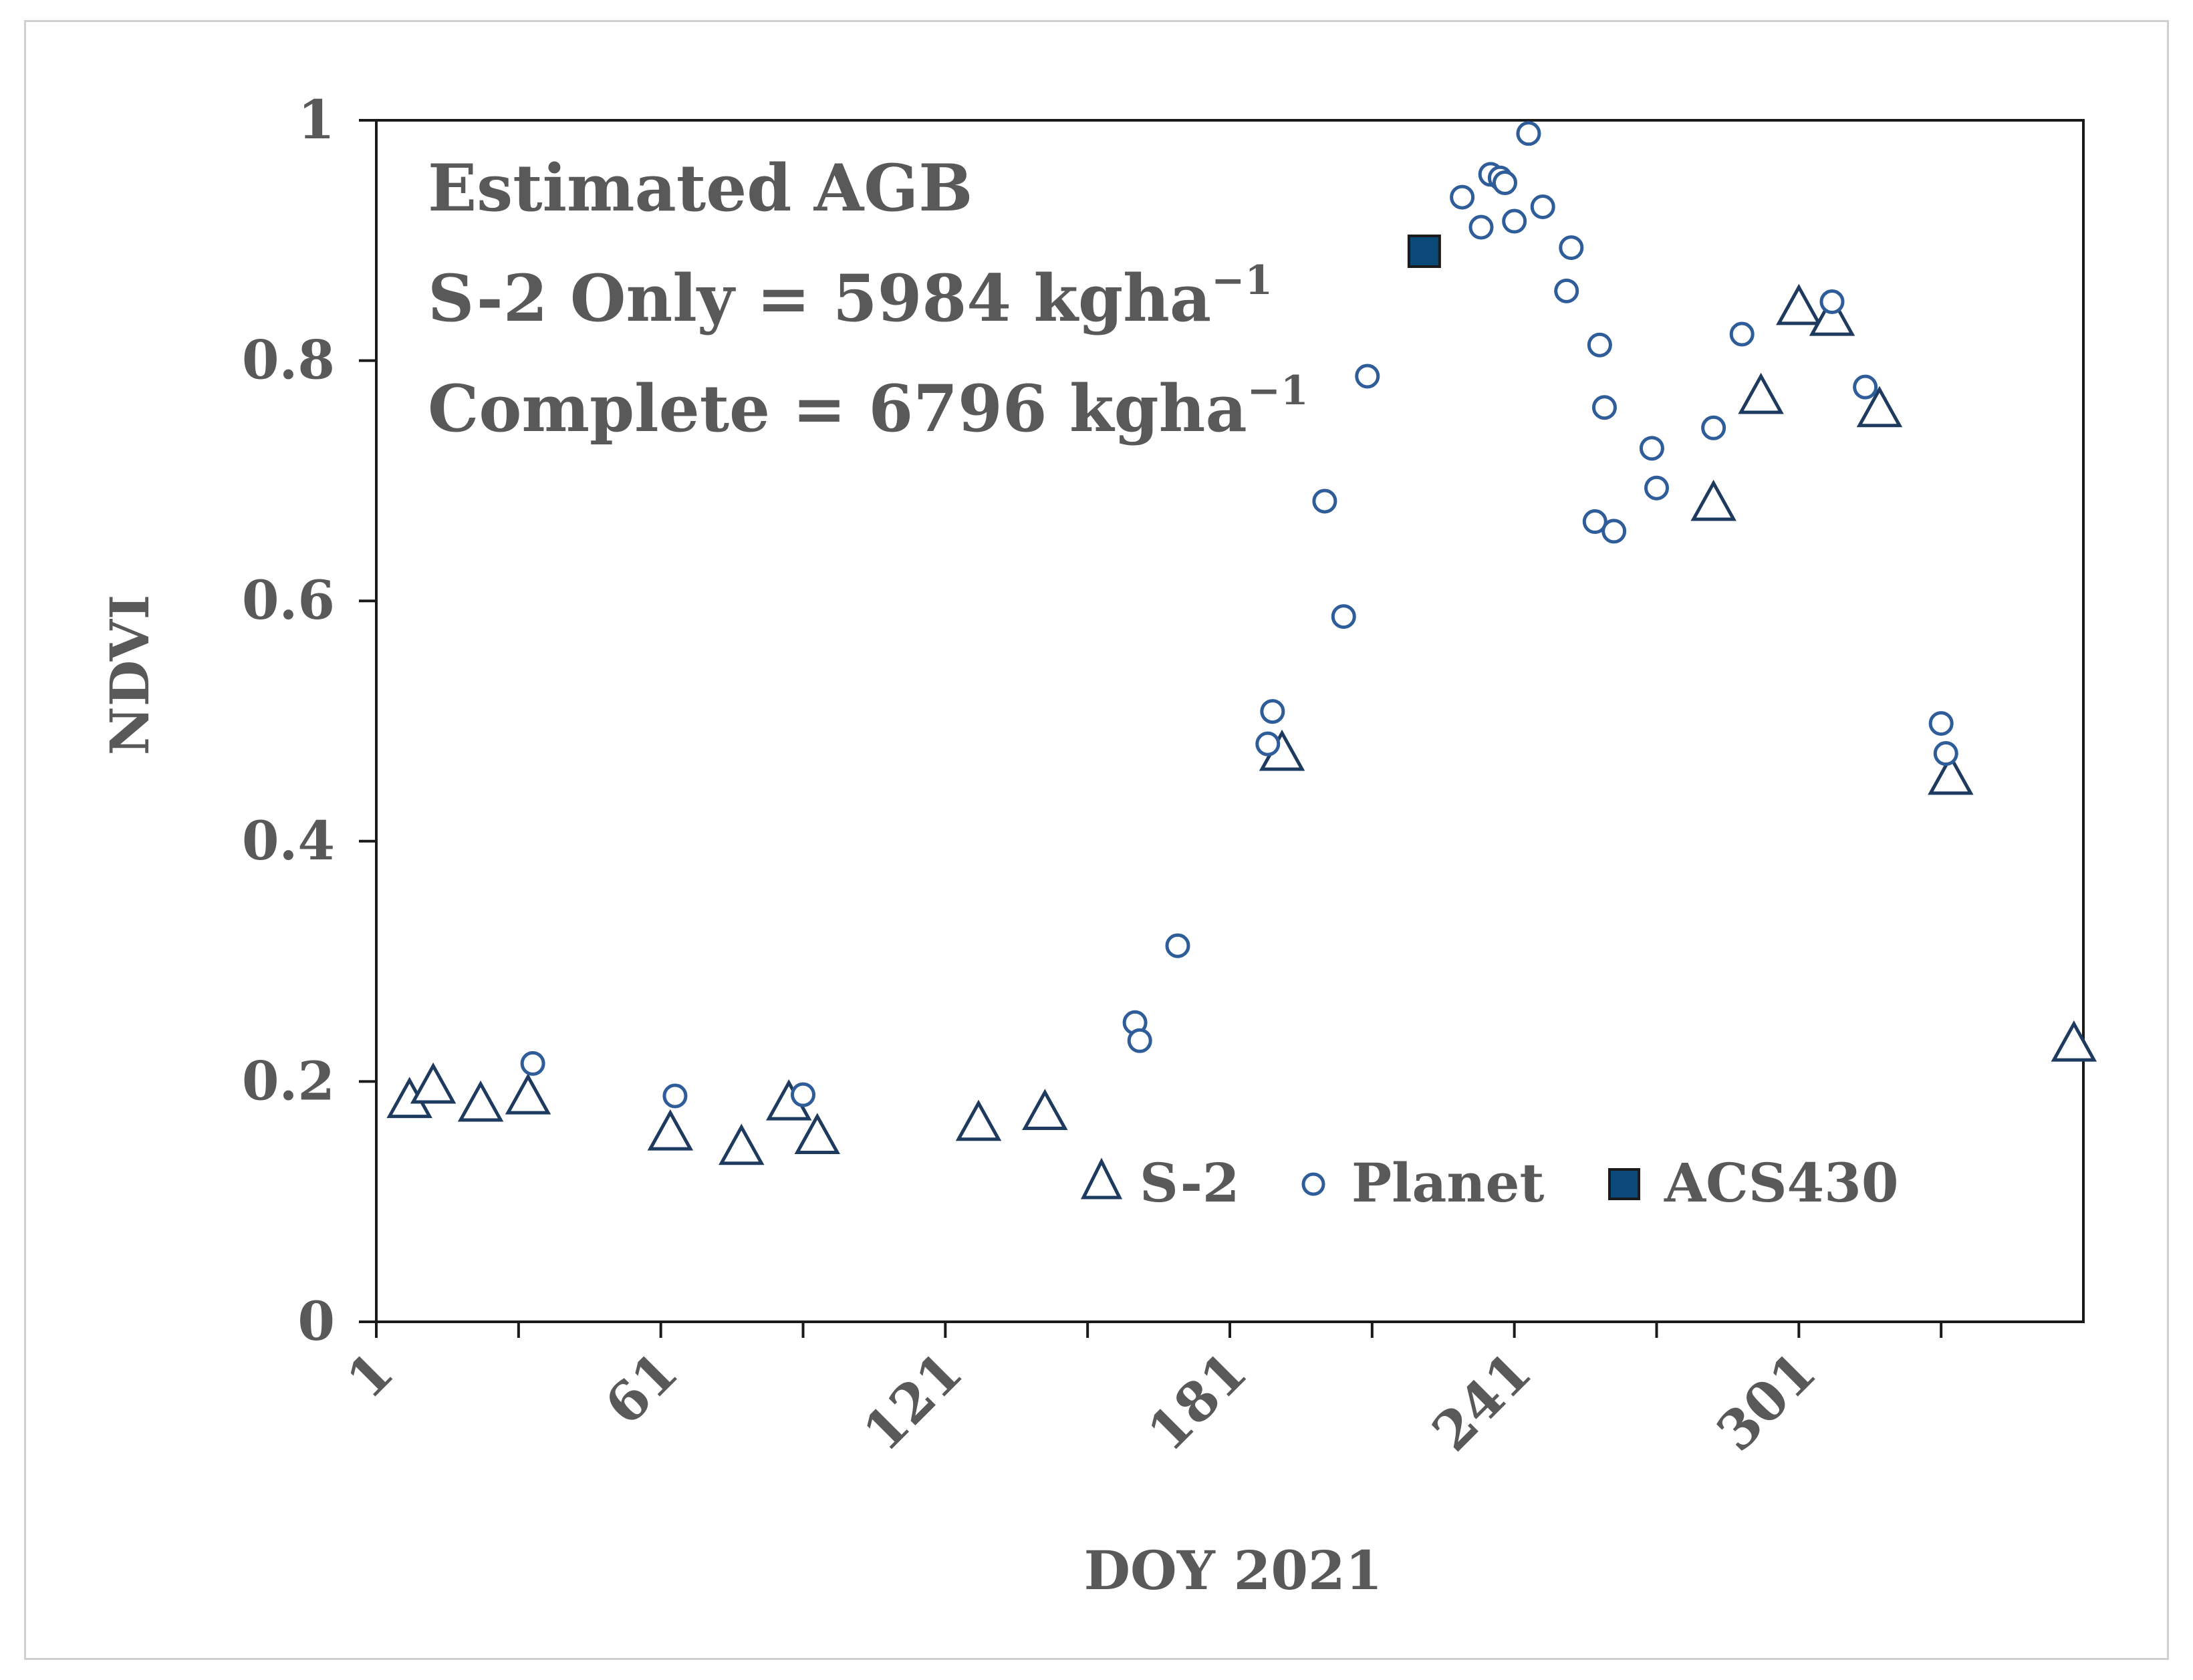  I want to click on legend: S-2 Planet ACS430, so click(1489, 1182).